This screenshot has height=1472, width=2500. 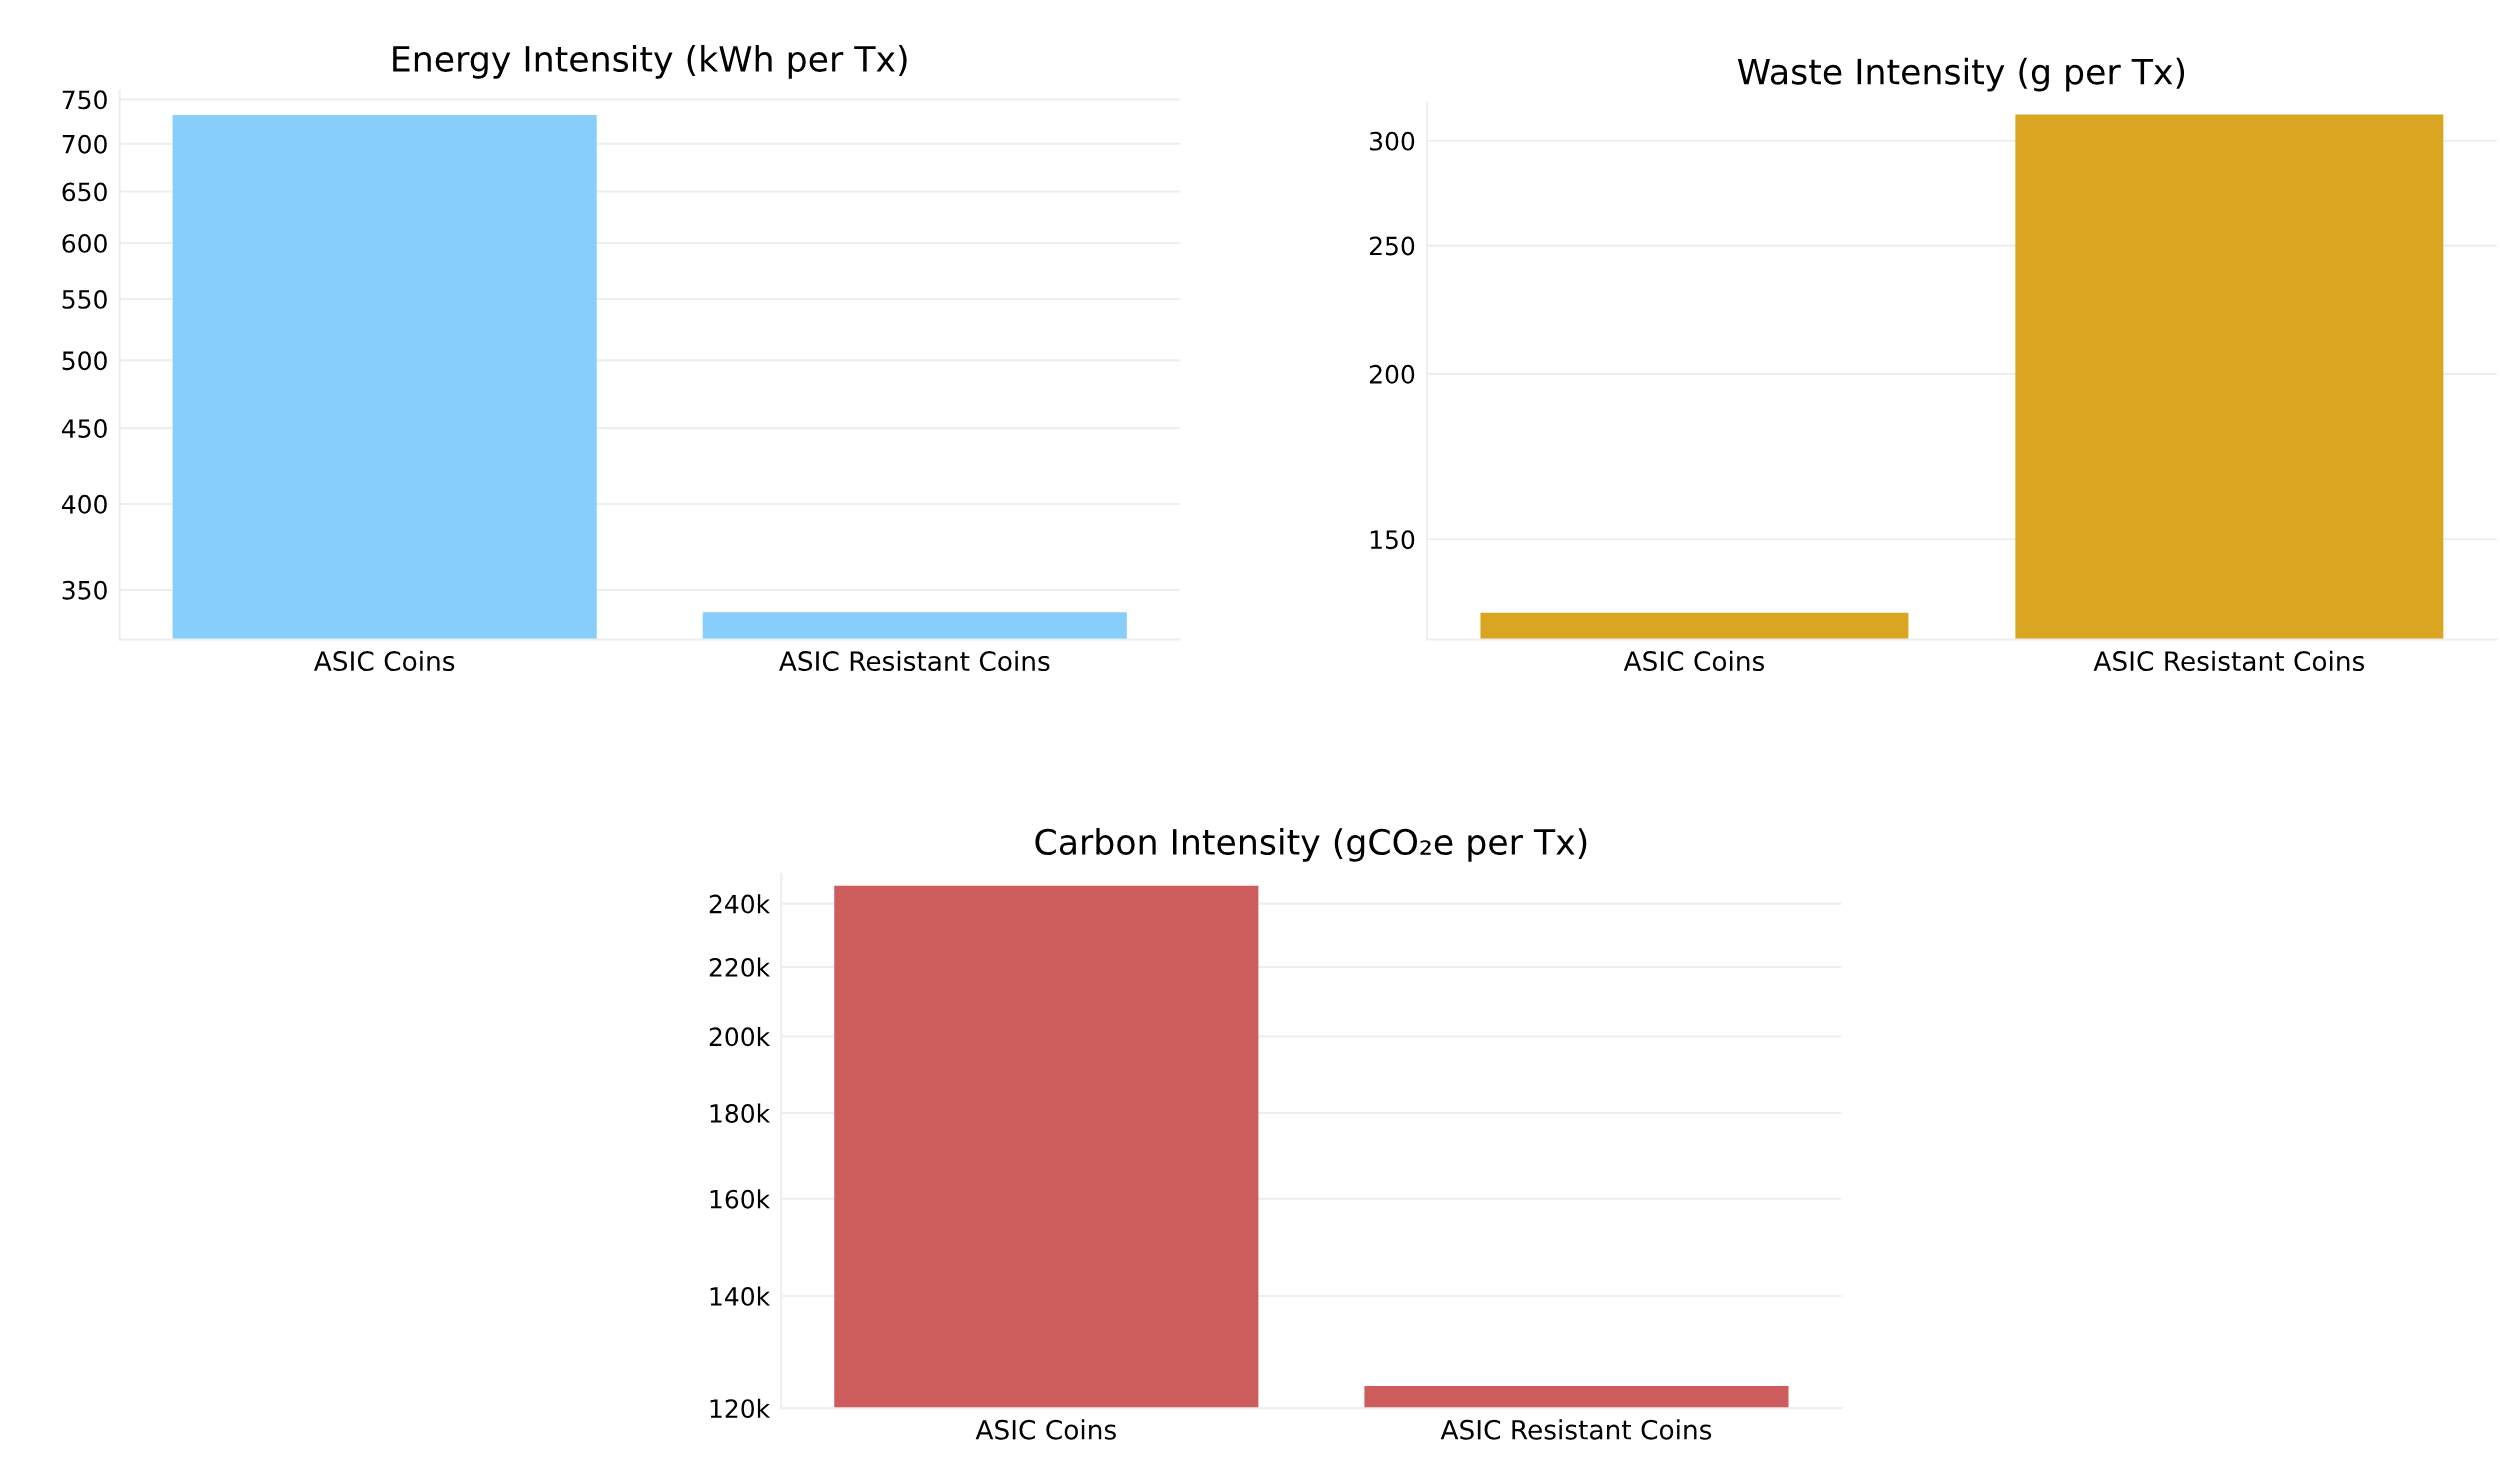 I want to click on chart-title: Energy Intensity (kWh per Tx), so click(x=650, y=62).